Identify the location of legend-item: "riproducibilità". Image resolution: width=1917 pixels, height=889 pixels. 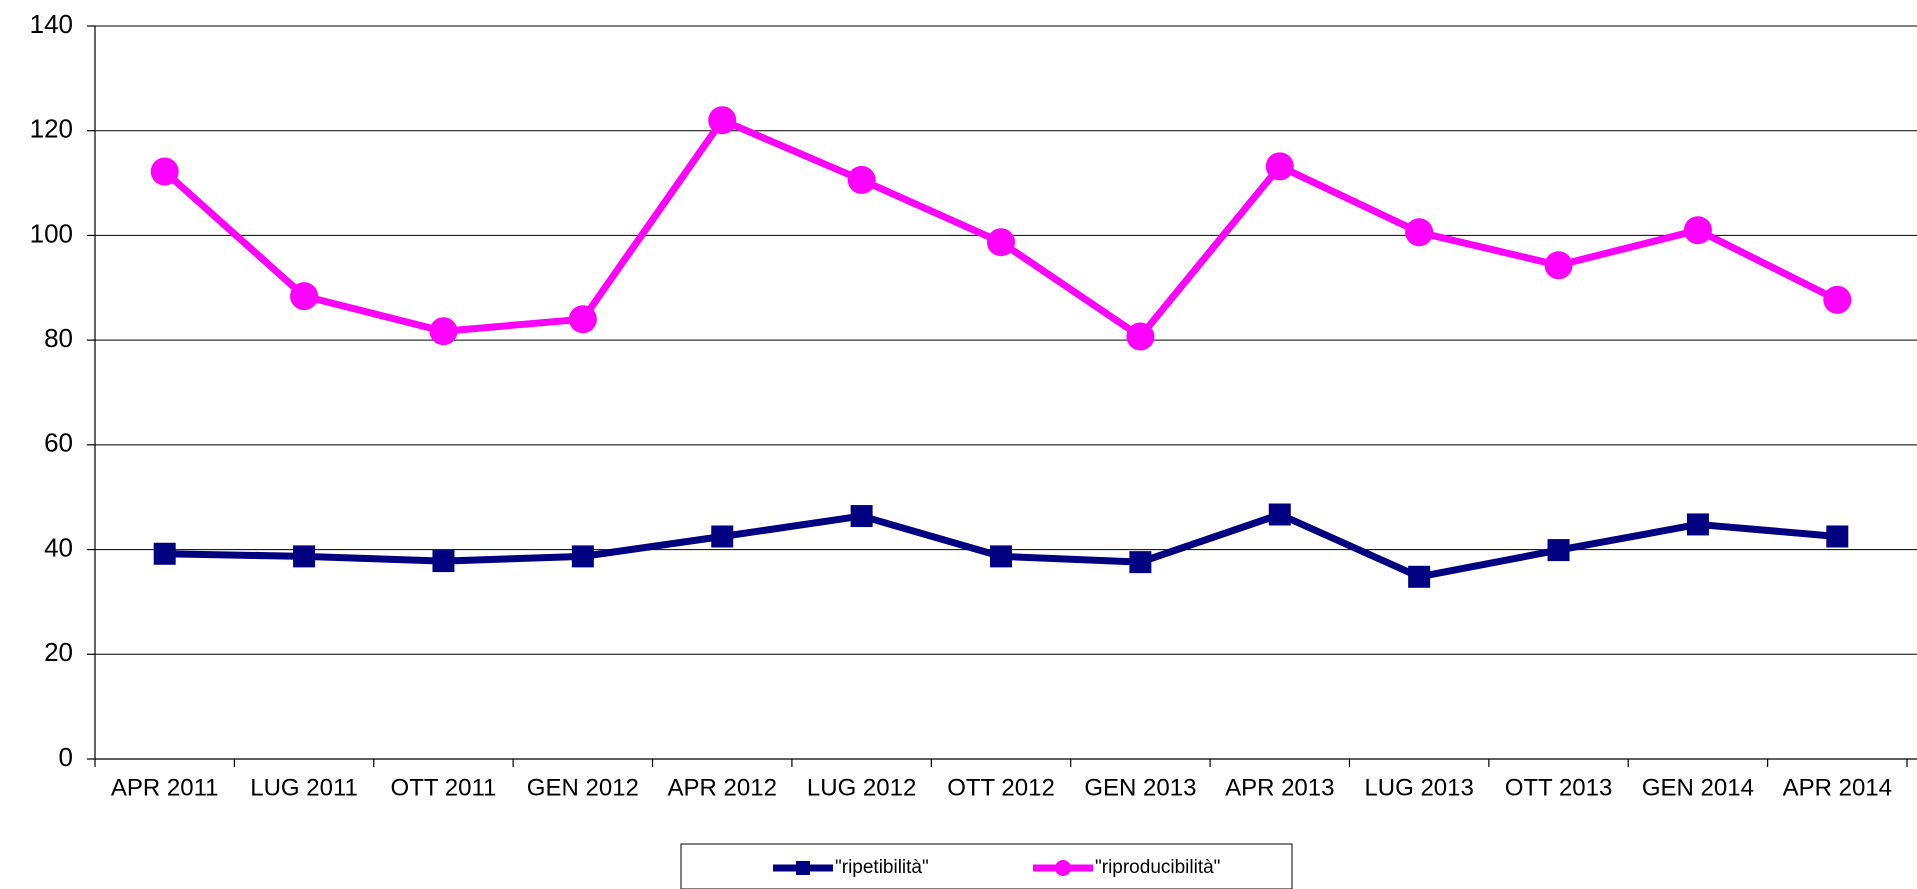
(1126, 867).